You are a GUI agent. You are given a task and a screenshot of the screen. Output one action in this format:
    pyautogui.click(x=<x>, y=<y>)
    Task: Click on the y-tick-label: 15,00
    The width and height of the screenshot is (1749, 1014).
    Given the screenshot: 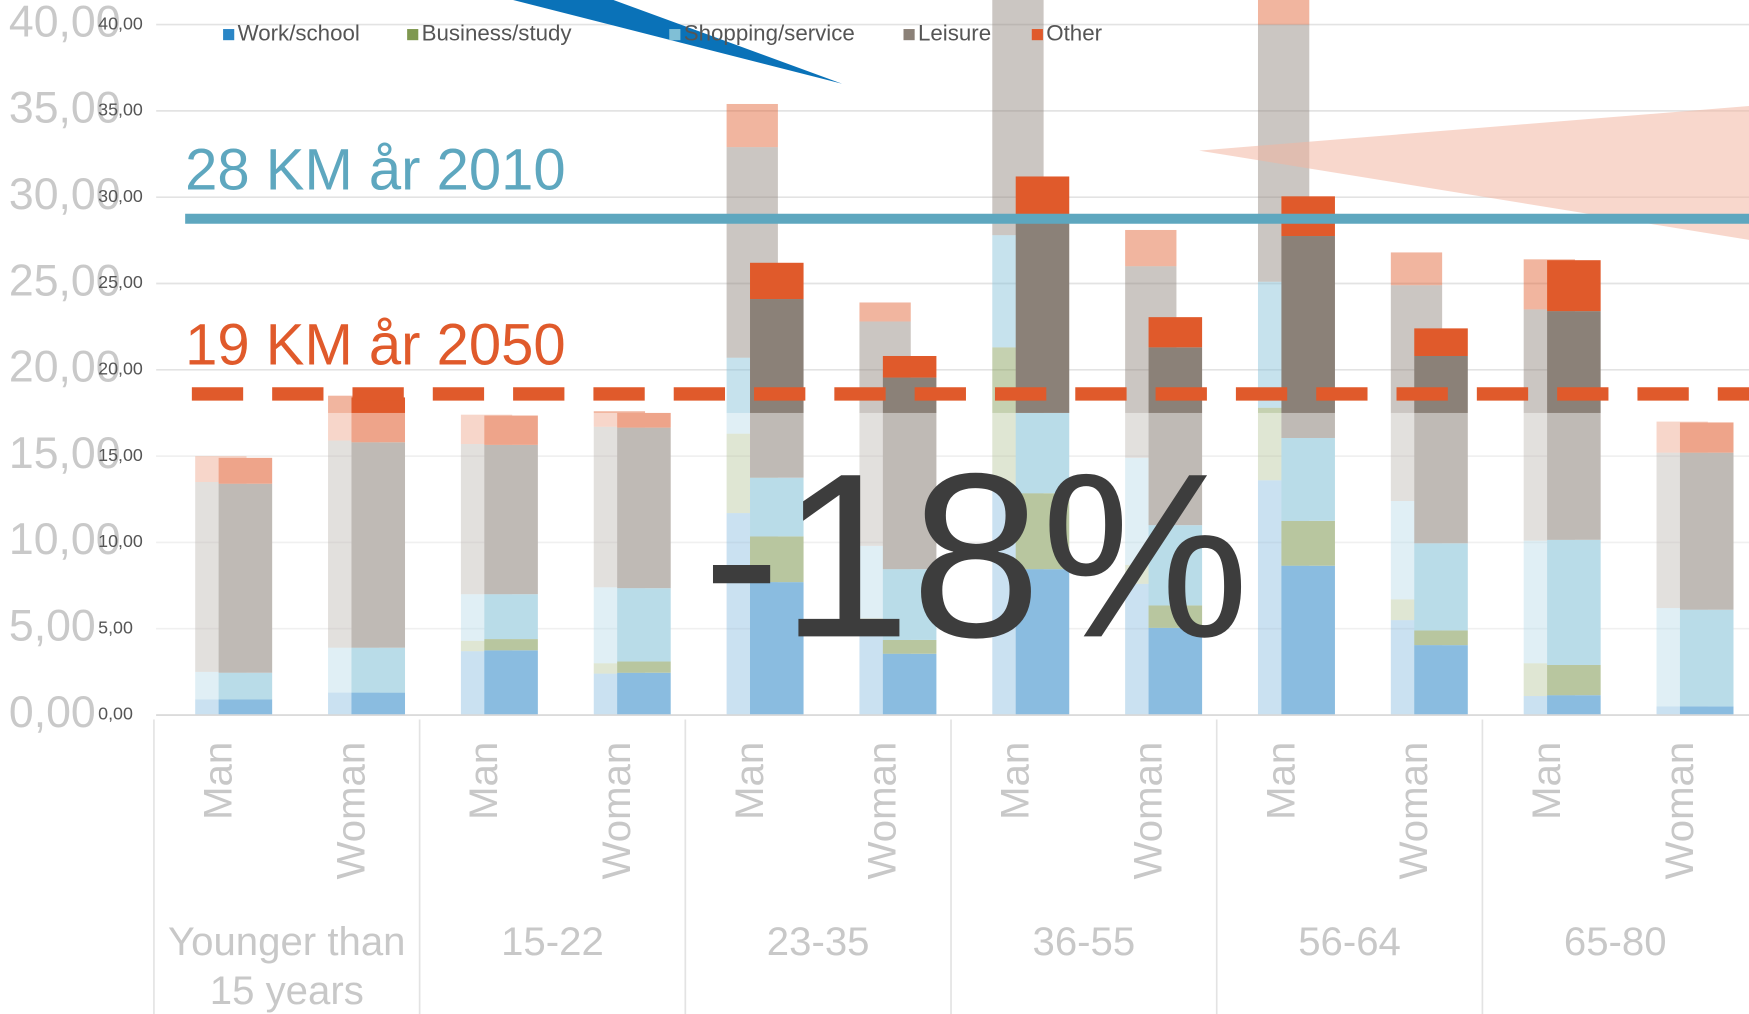 What is the action you would take?
    pyautogui.click(x=120, y=455)
    